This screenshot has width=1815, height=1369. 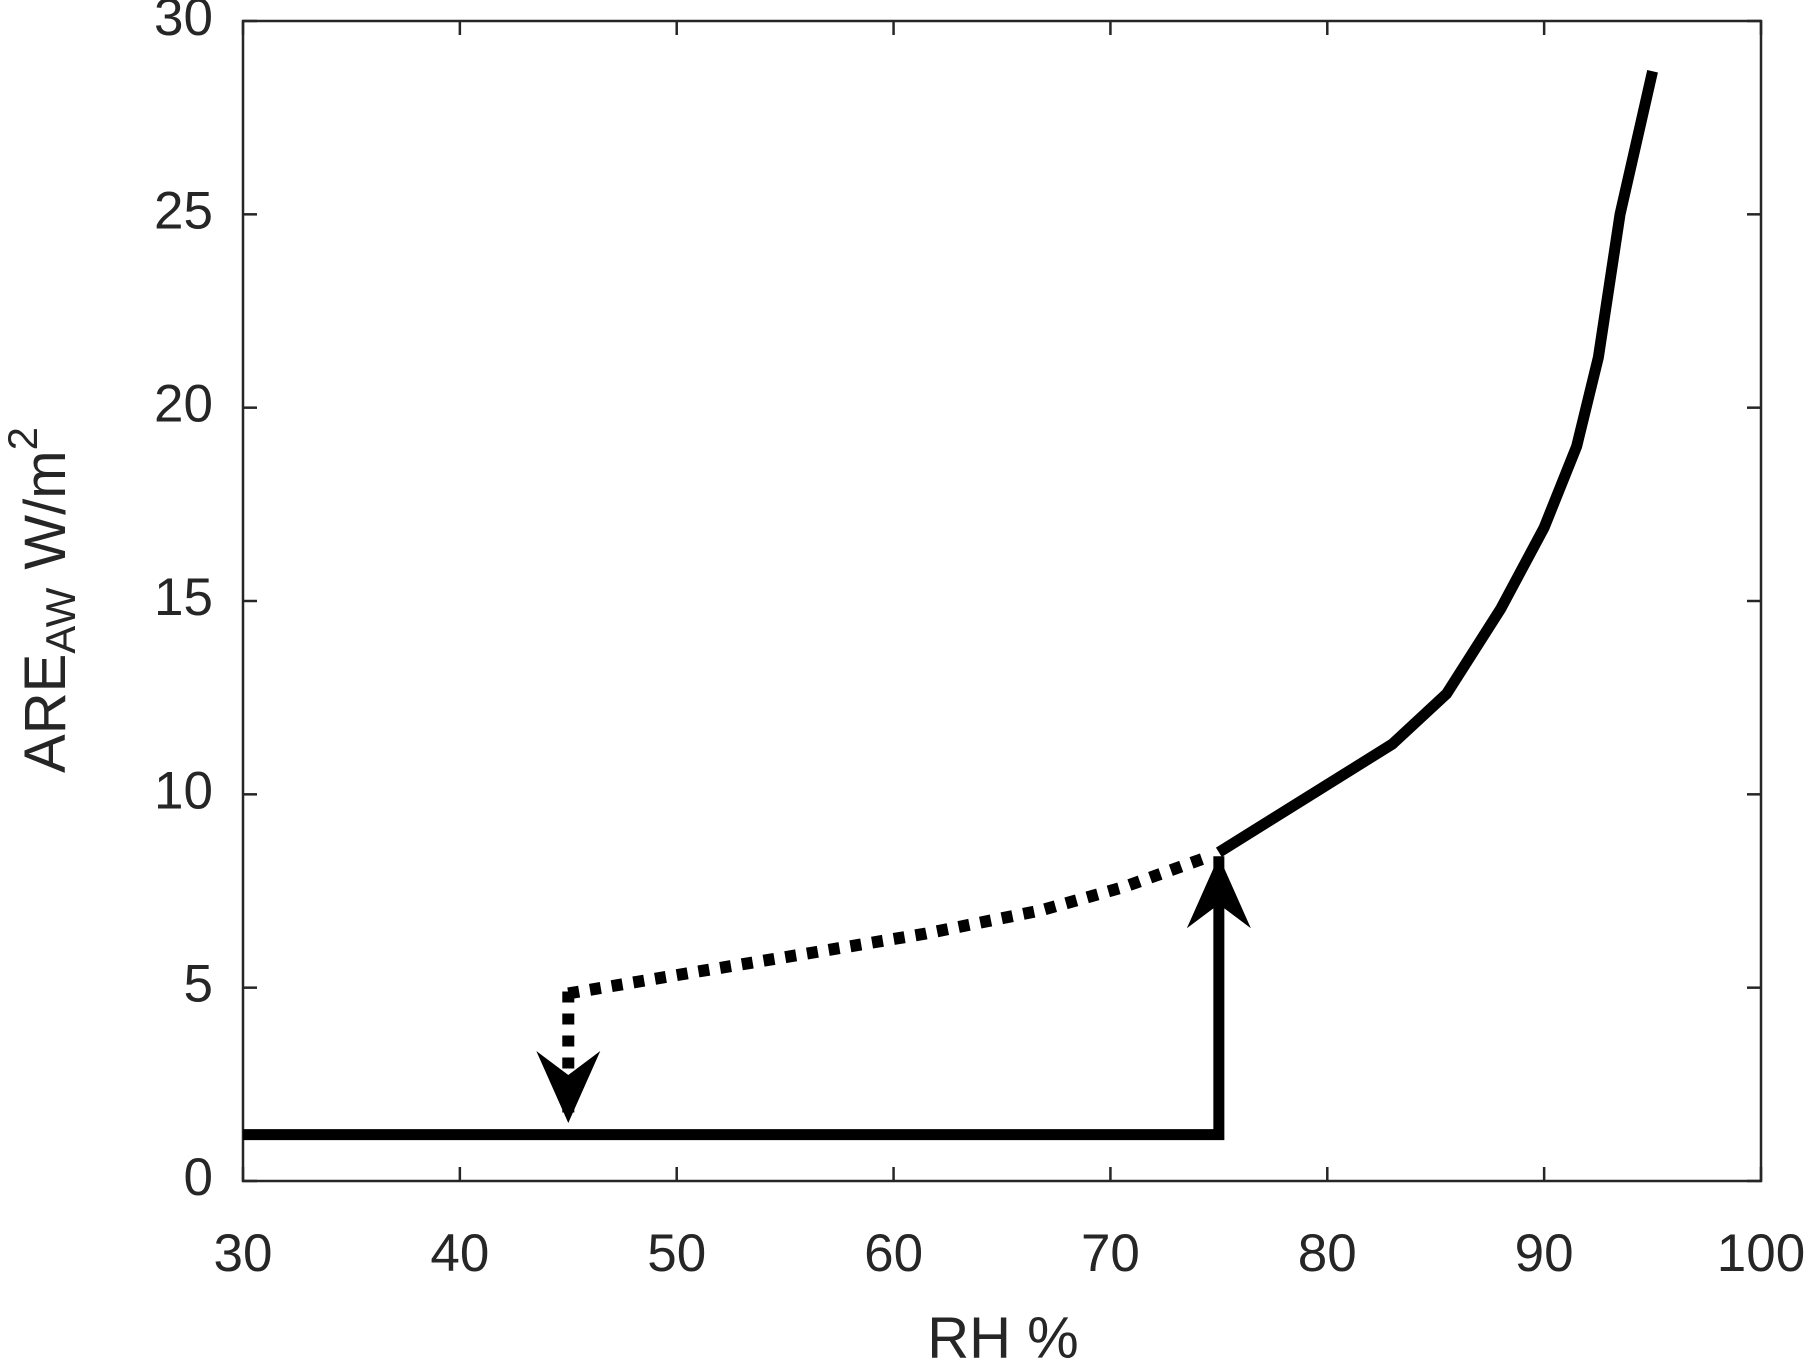 I want to click on x-axis-label: RH %, so click(x=1002, y=1337).